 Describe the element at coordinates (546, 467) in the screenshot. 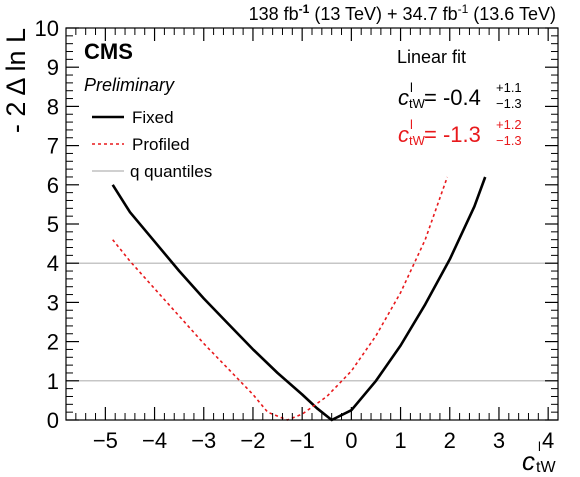

I see `x-axis-subscript: tW` at that location.